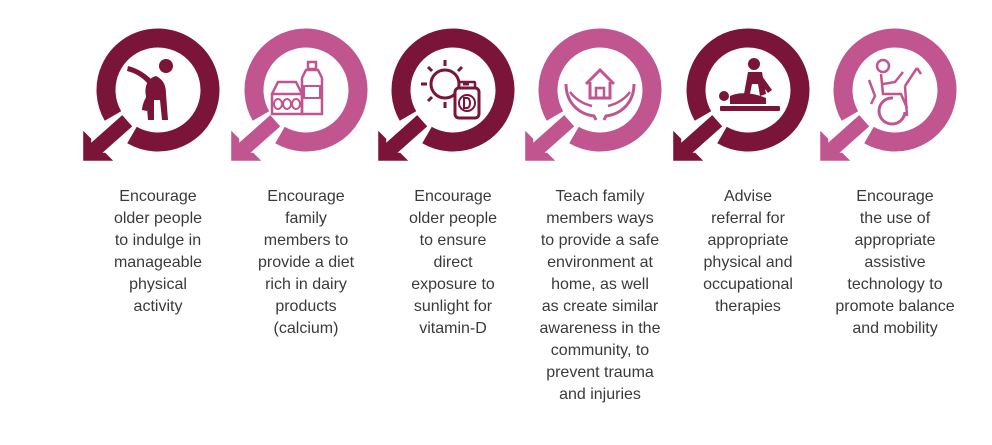  I want to click on step-text-line: as create similar, so click(600, 306).